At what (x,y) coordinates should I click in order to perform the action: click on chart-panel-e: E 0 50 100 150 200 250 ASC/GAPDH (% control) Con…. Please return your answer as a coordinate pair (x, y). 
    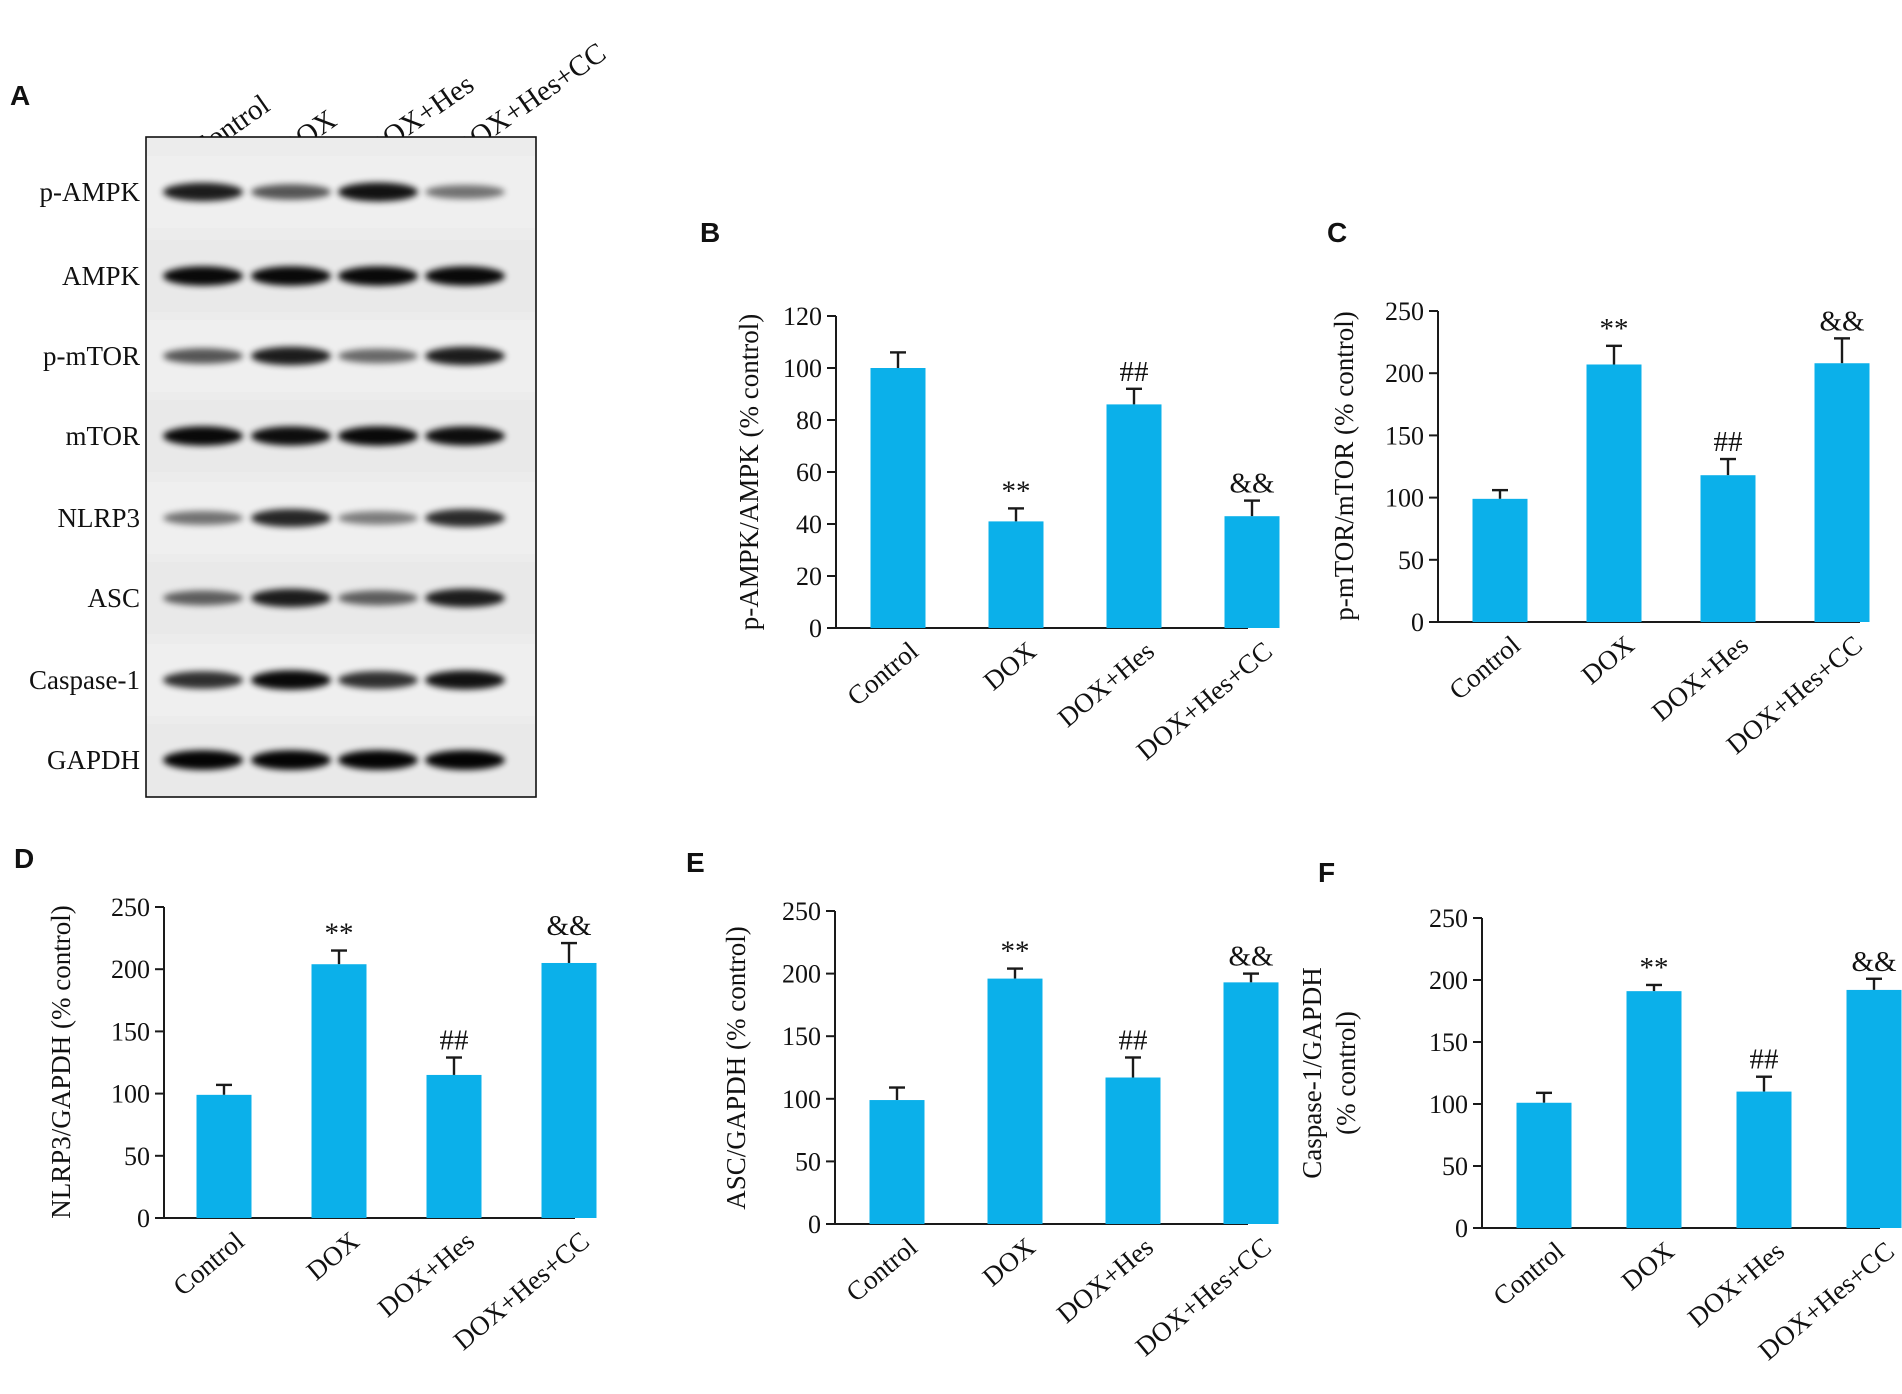
    Looking at the image, I should click on (982, 1104).